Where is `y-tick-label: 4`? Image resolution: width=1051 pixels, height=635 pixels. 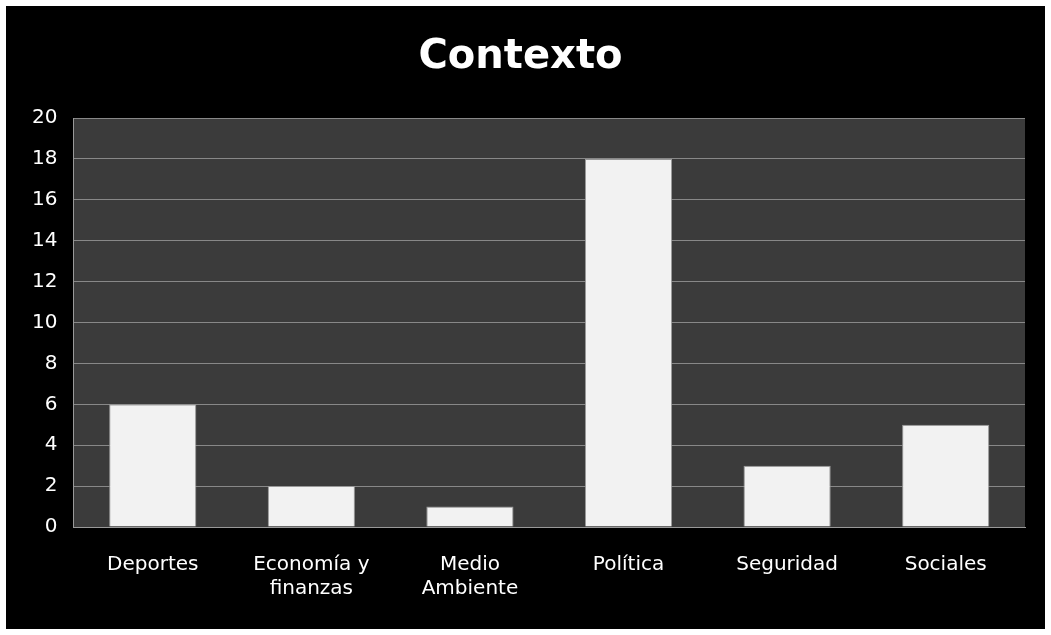 y-tick-label: 4 is located at coordinates (51, 443).